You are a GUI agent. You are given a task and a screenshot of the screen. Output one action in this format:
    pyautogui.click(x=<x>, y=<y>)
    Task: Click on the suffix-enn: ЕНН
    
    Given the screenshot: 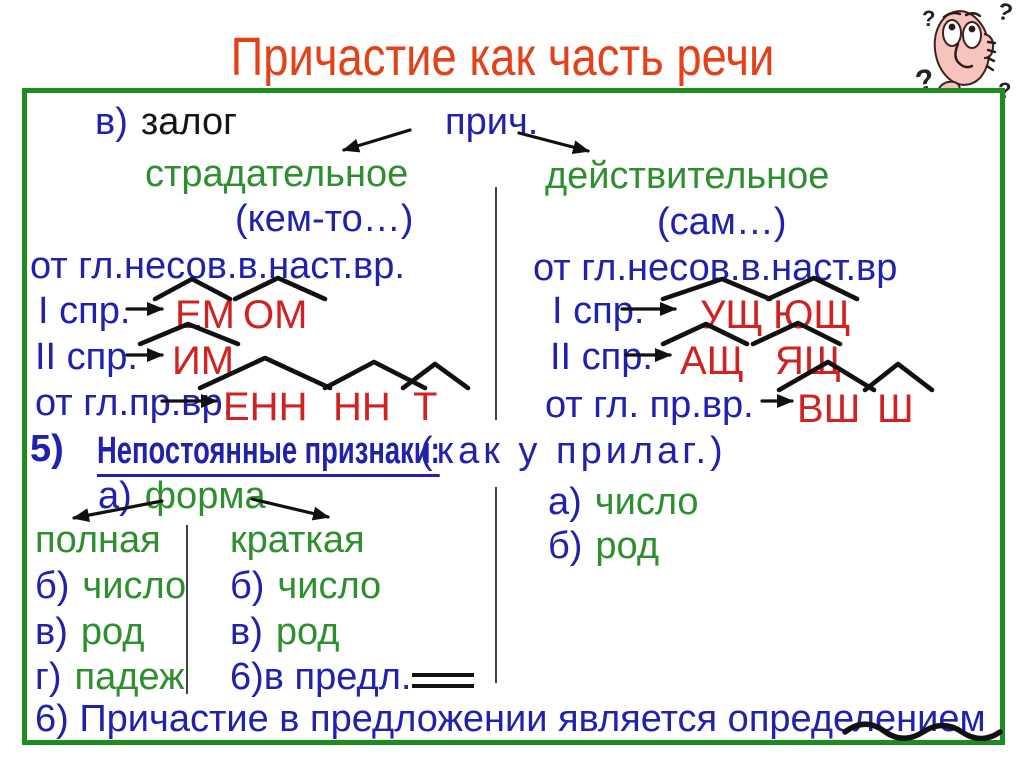 What is the action you would take?
    pyautogui.click(x=265, y=407)
    